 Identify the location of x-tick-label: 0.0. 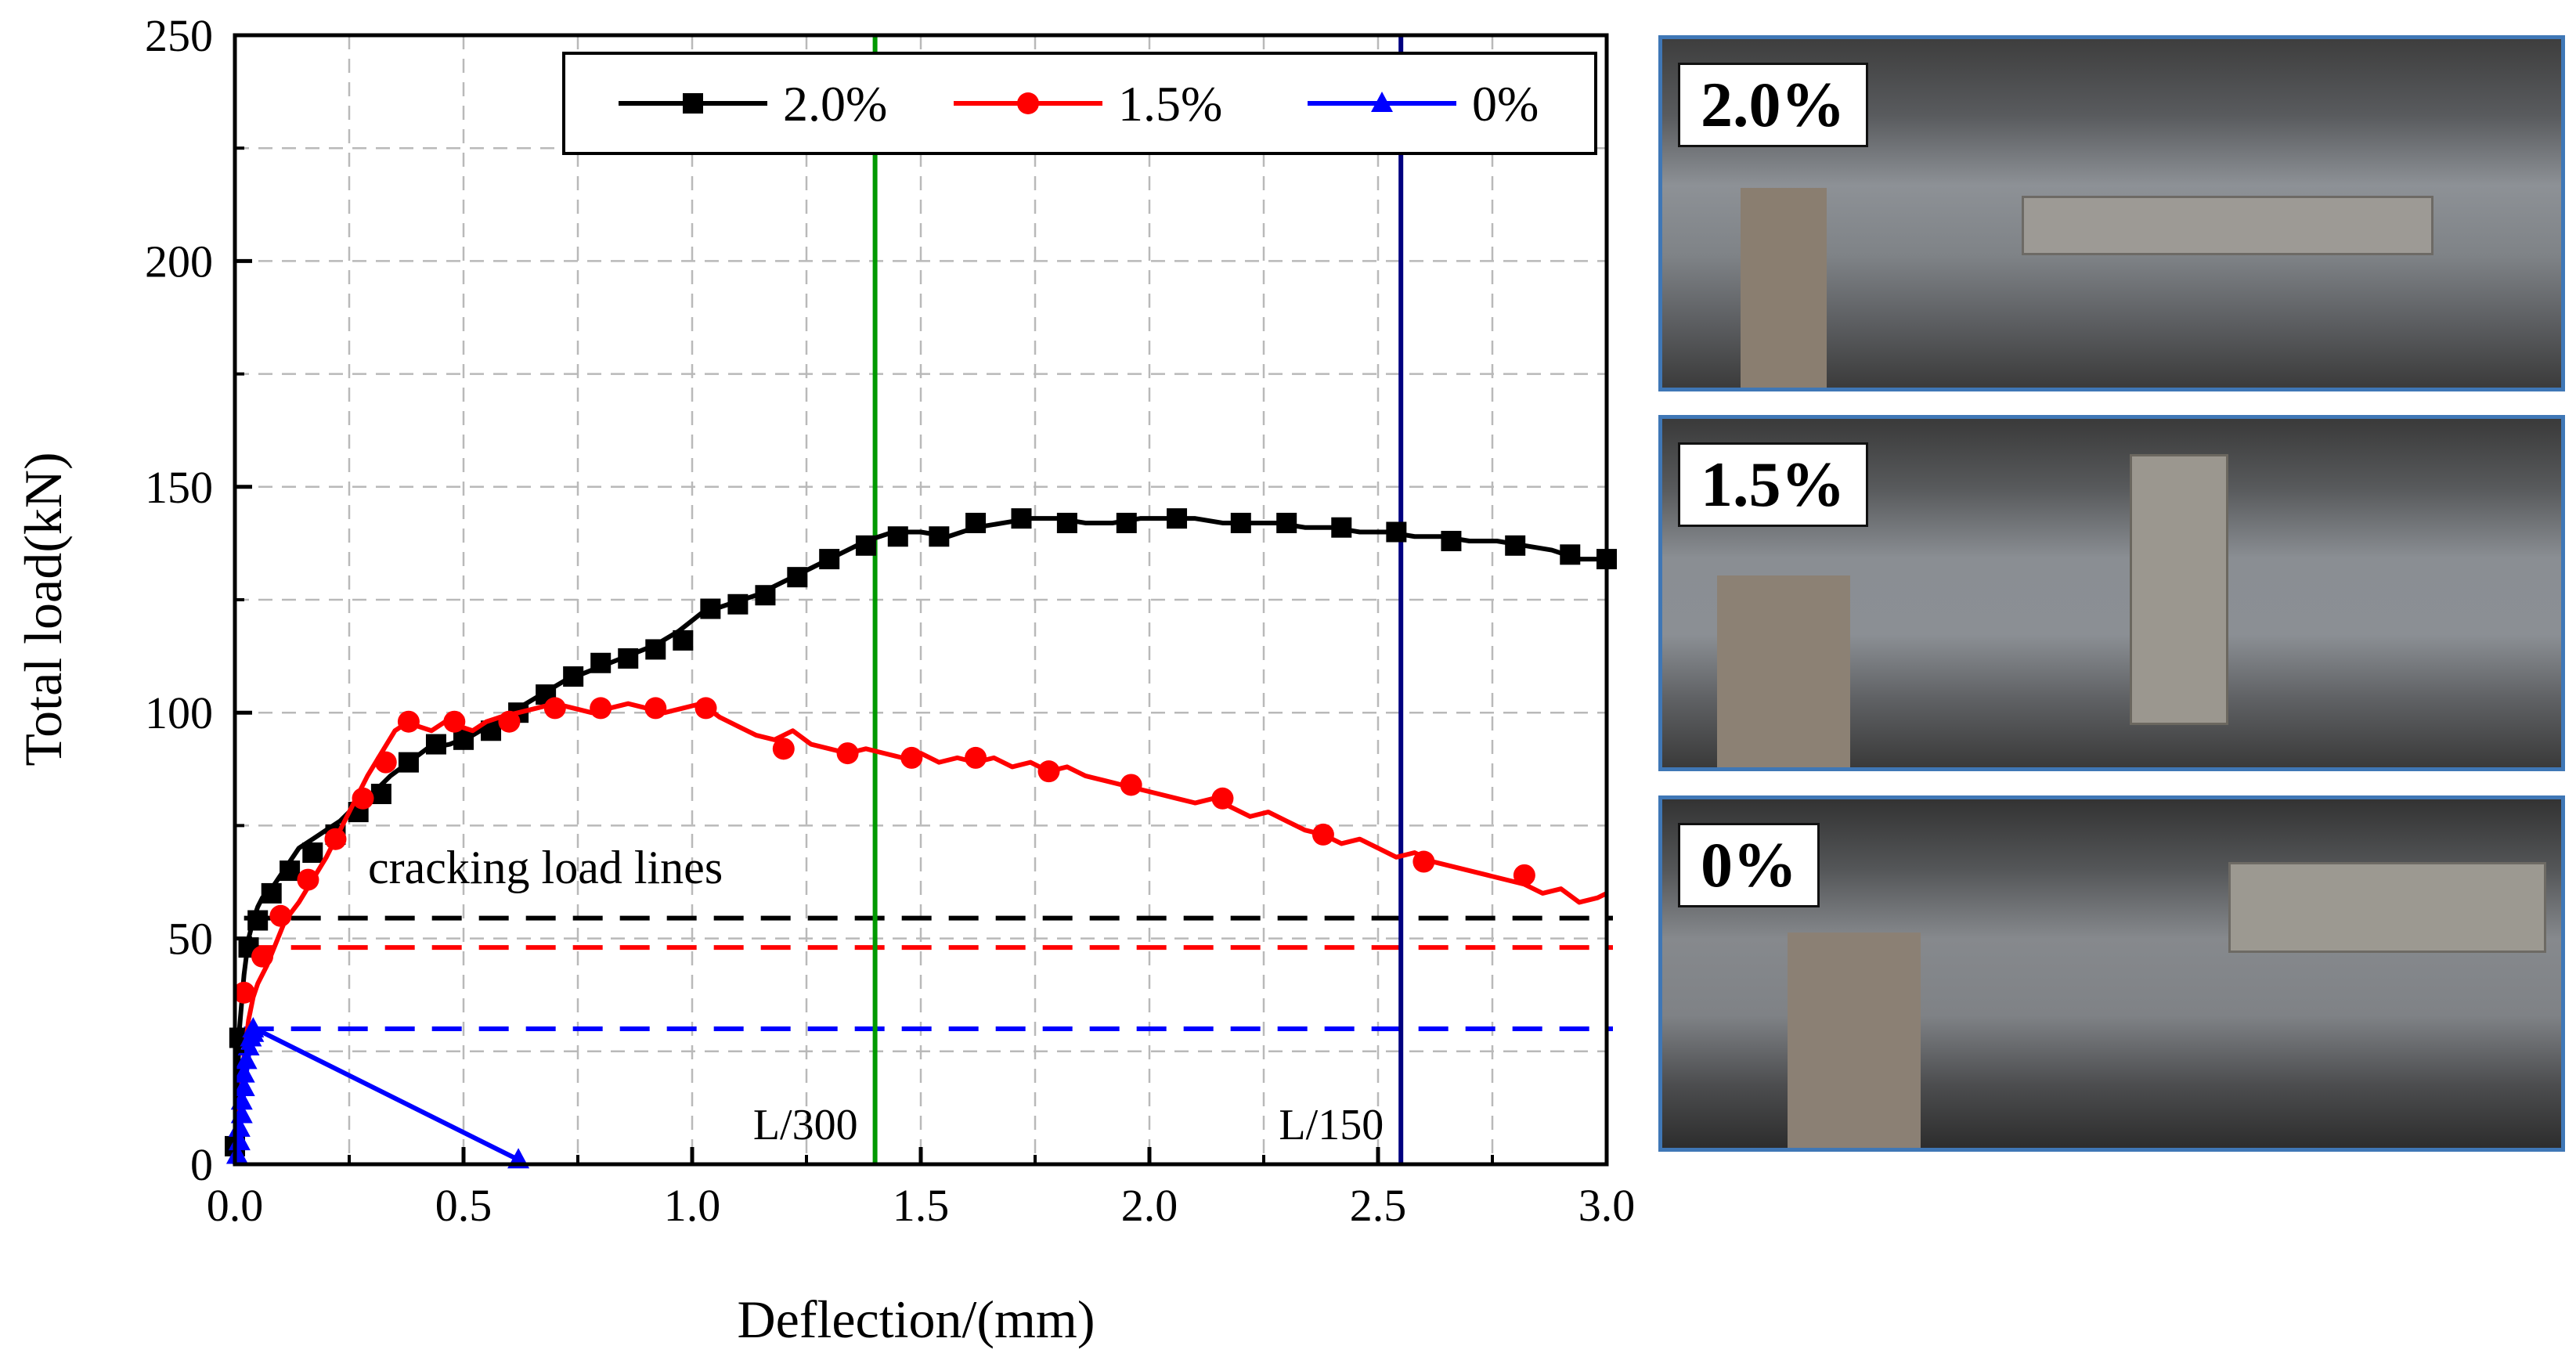
(235, 1205).